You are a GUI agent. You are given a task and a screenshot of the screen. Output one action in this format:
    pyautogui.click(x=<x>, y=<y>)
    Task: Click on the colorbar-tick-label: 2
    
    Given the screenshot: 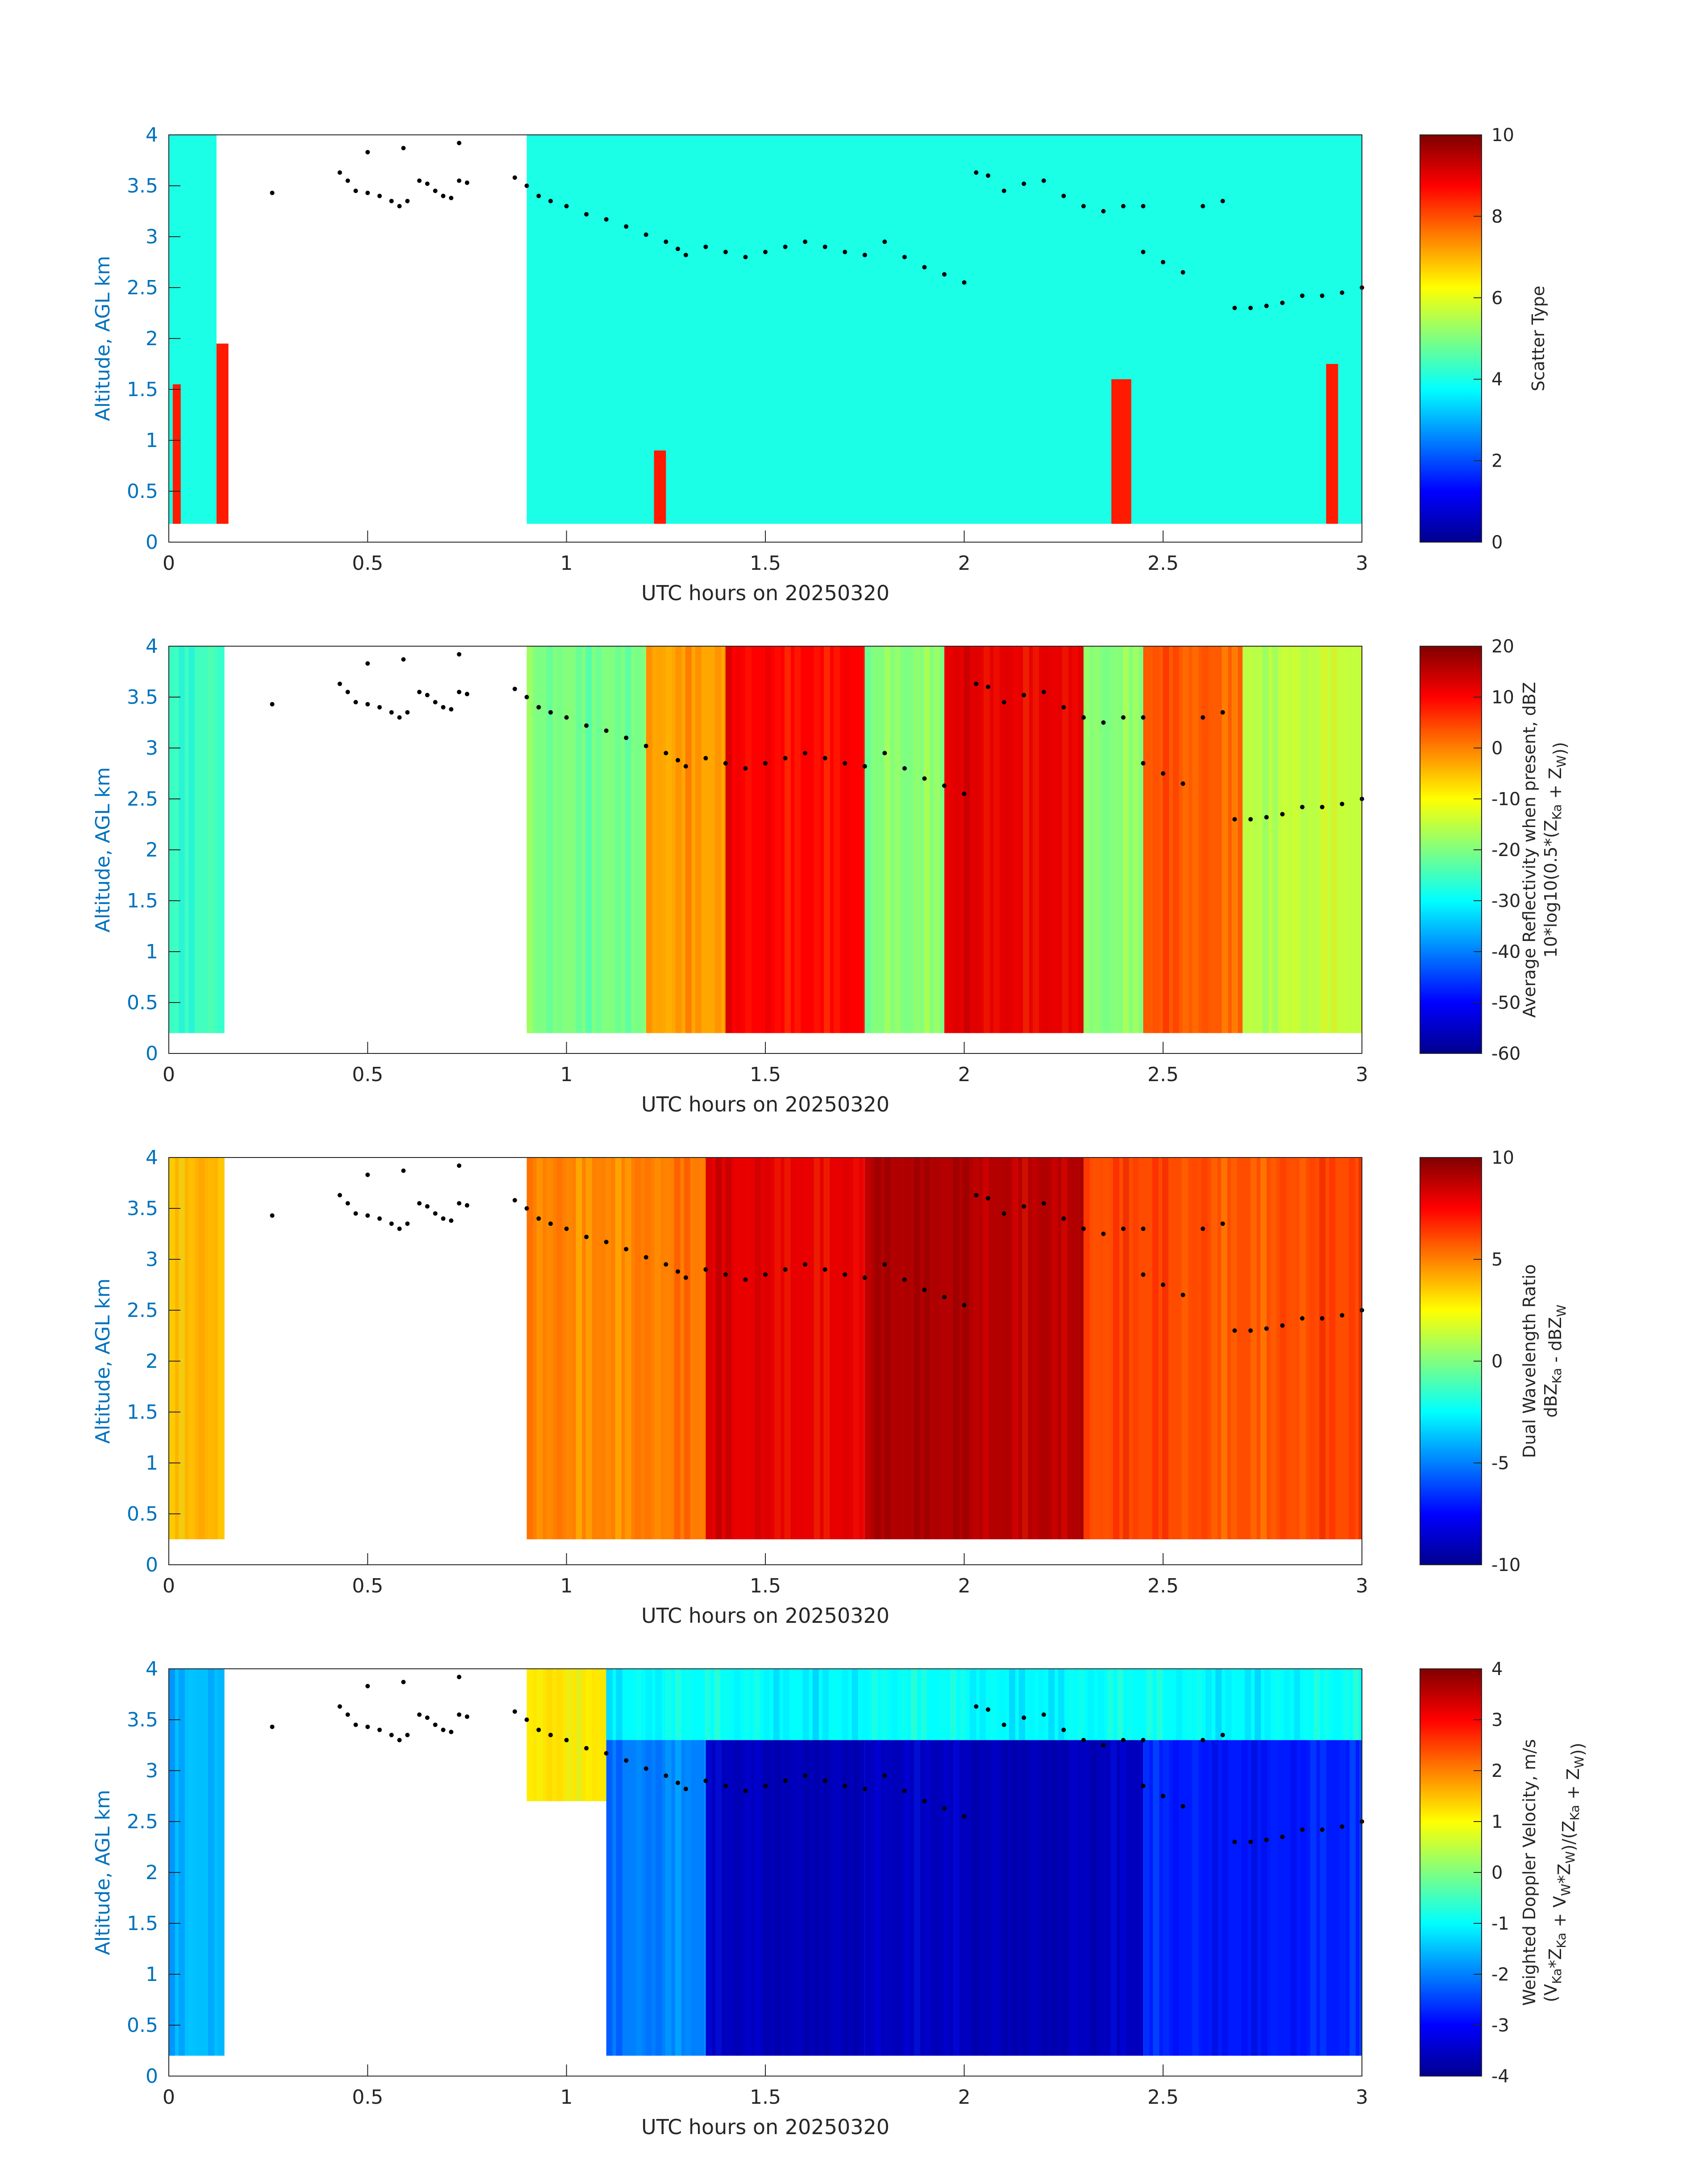 What is the action you would take?
    pyautogui.click(x=1497, y=461)
    